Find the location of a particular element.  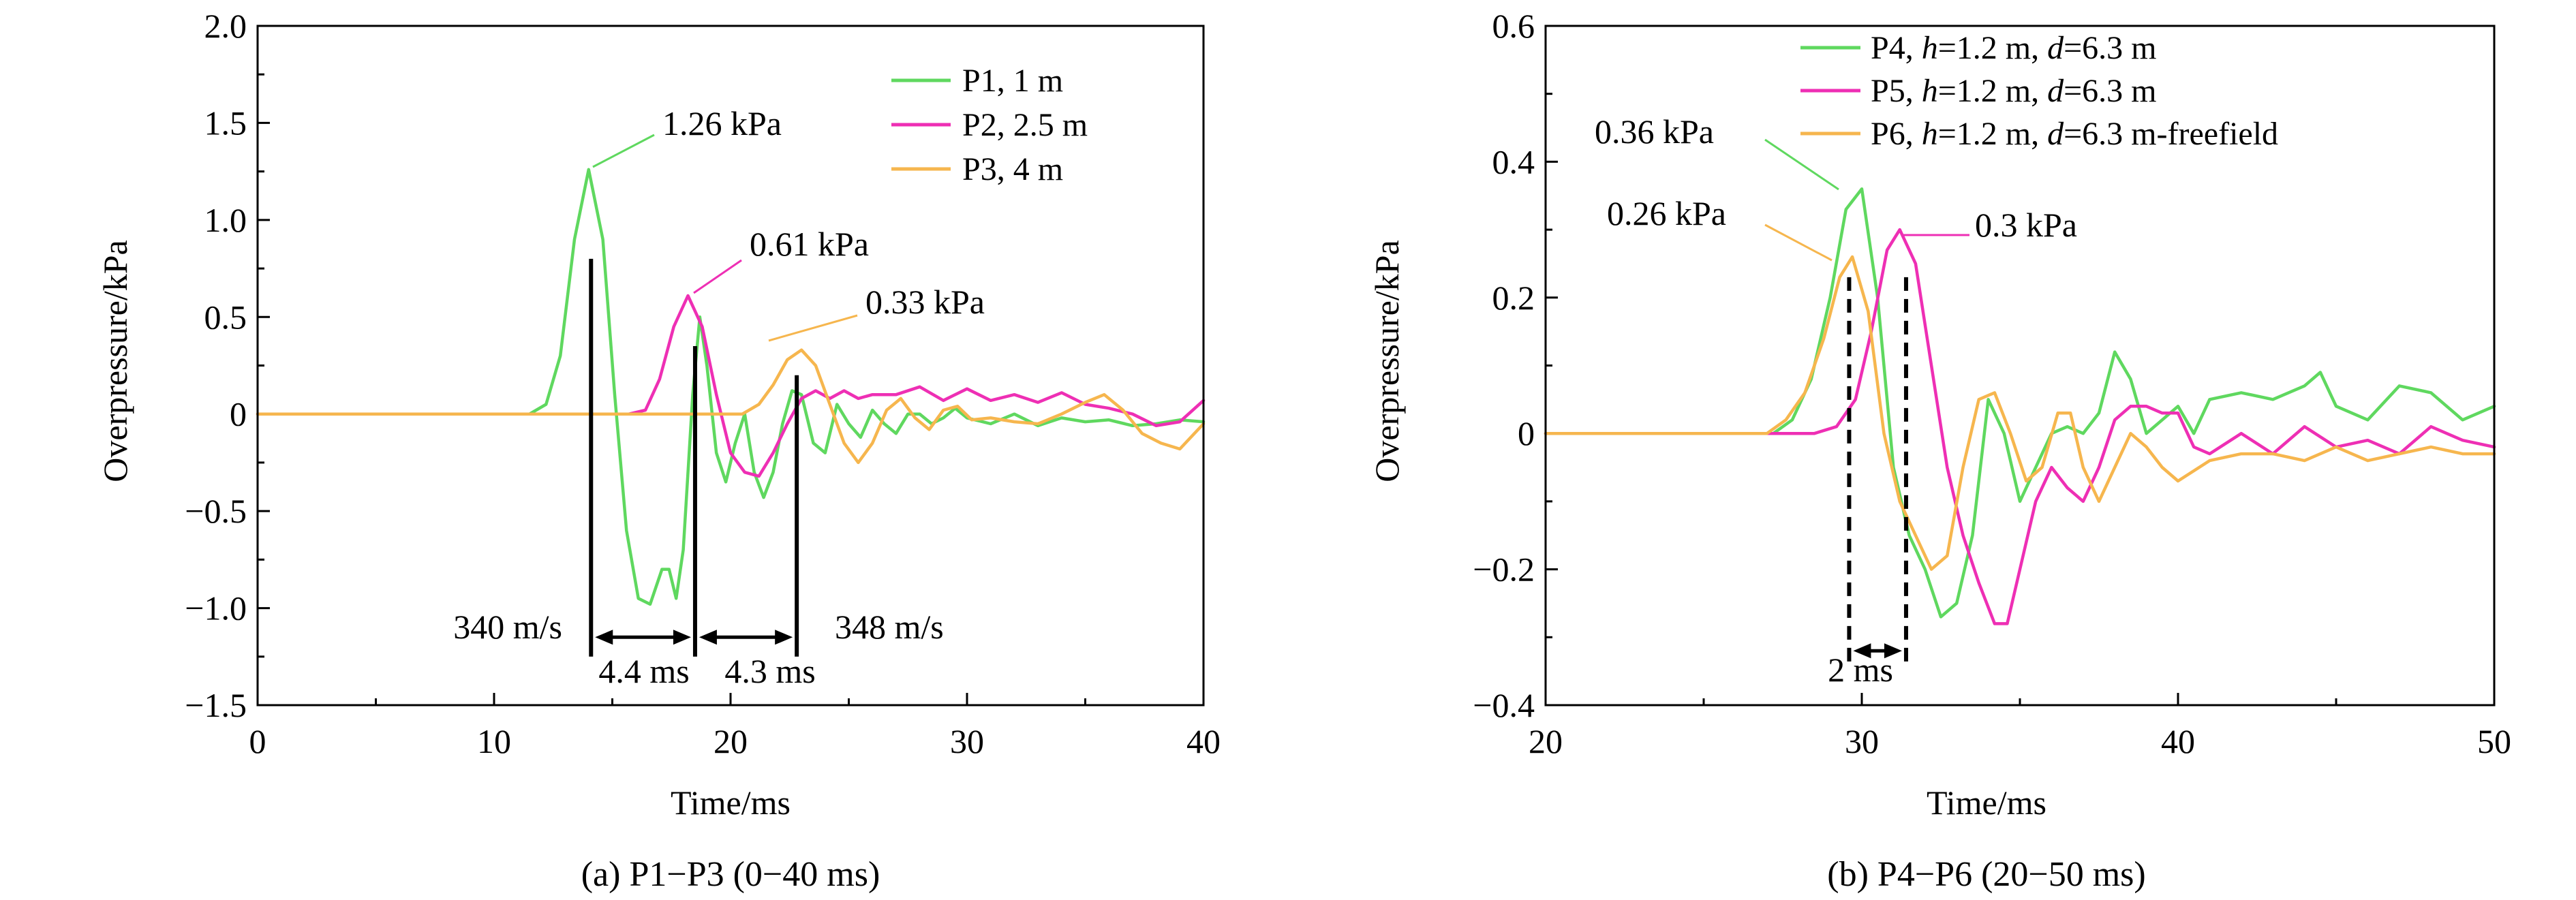

panel-a-markers is located at coordinates (694, 457).